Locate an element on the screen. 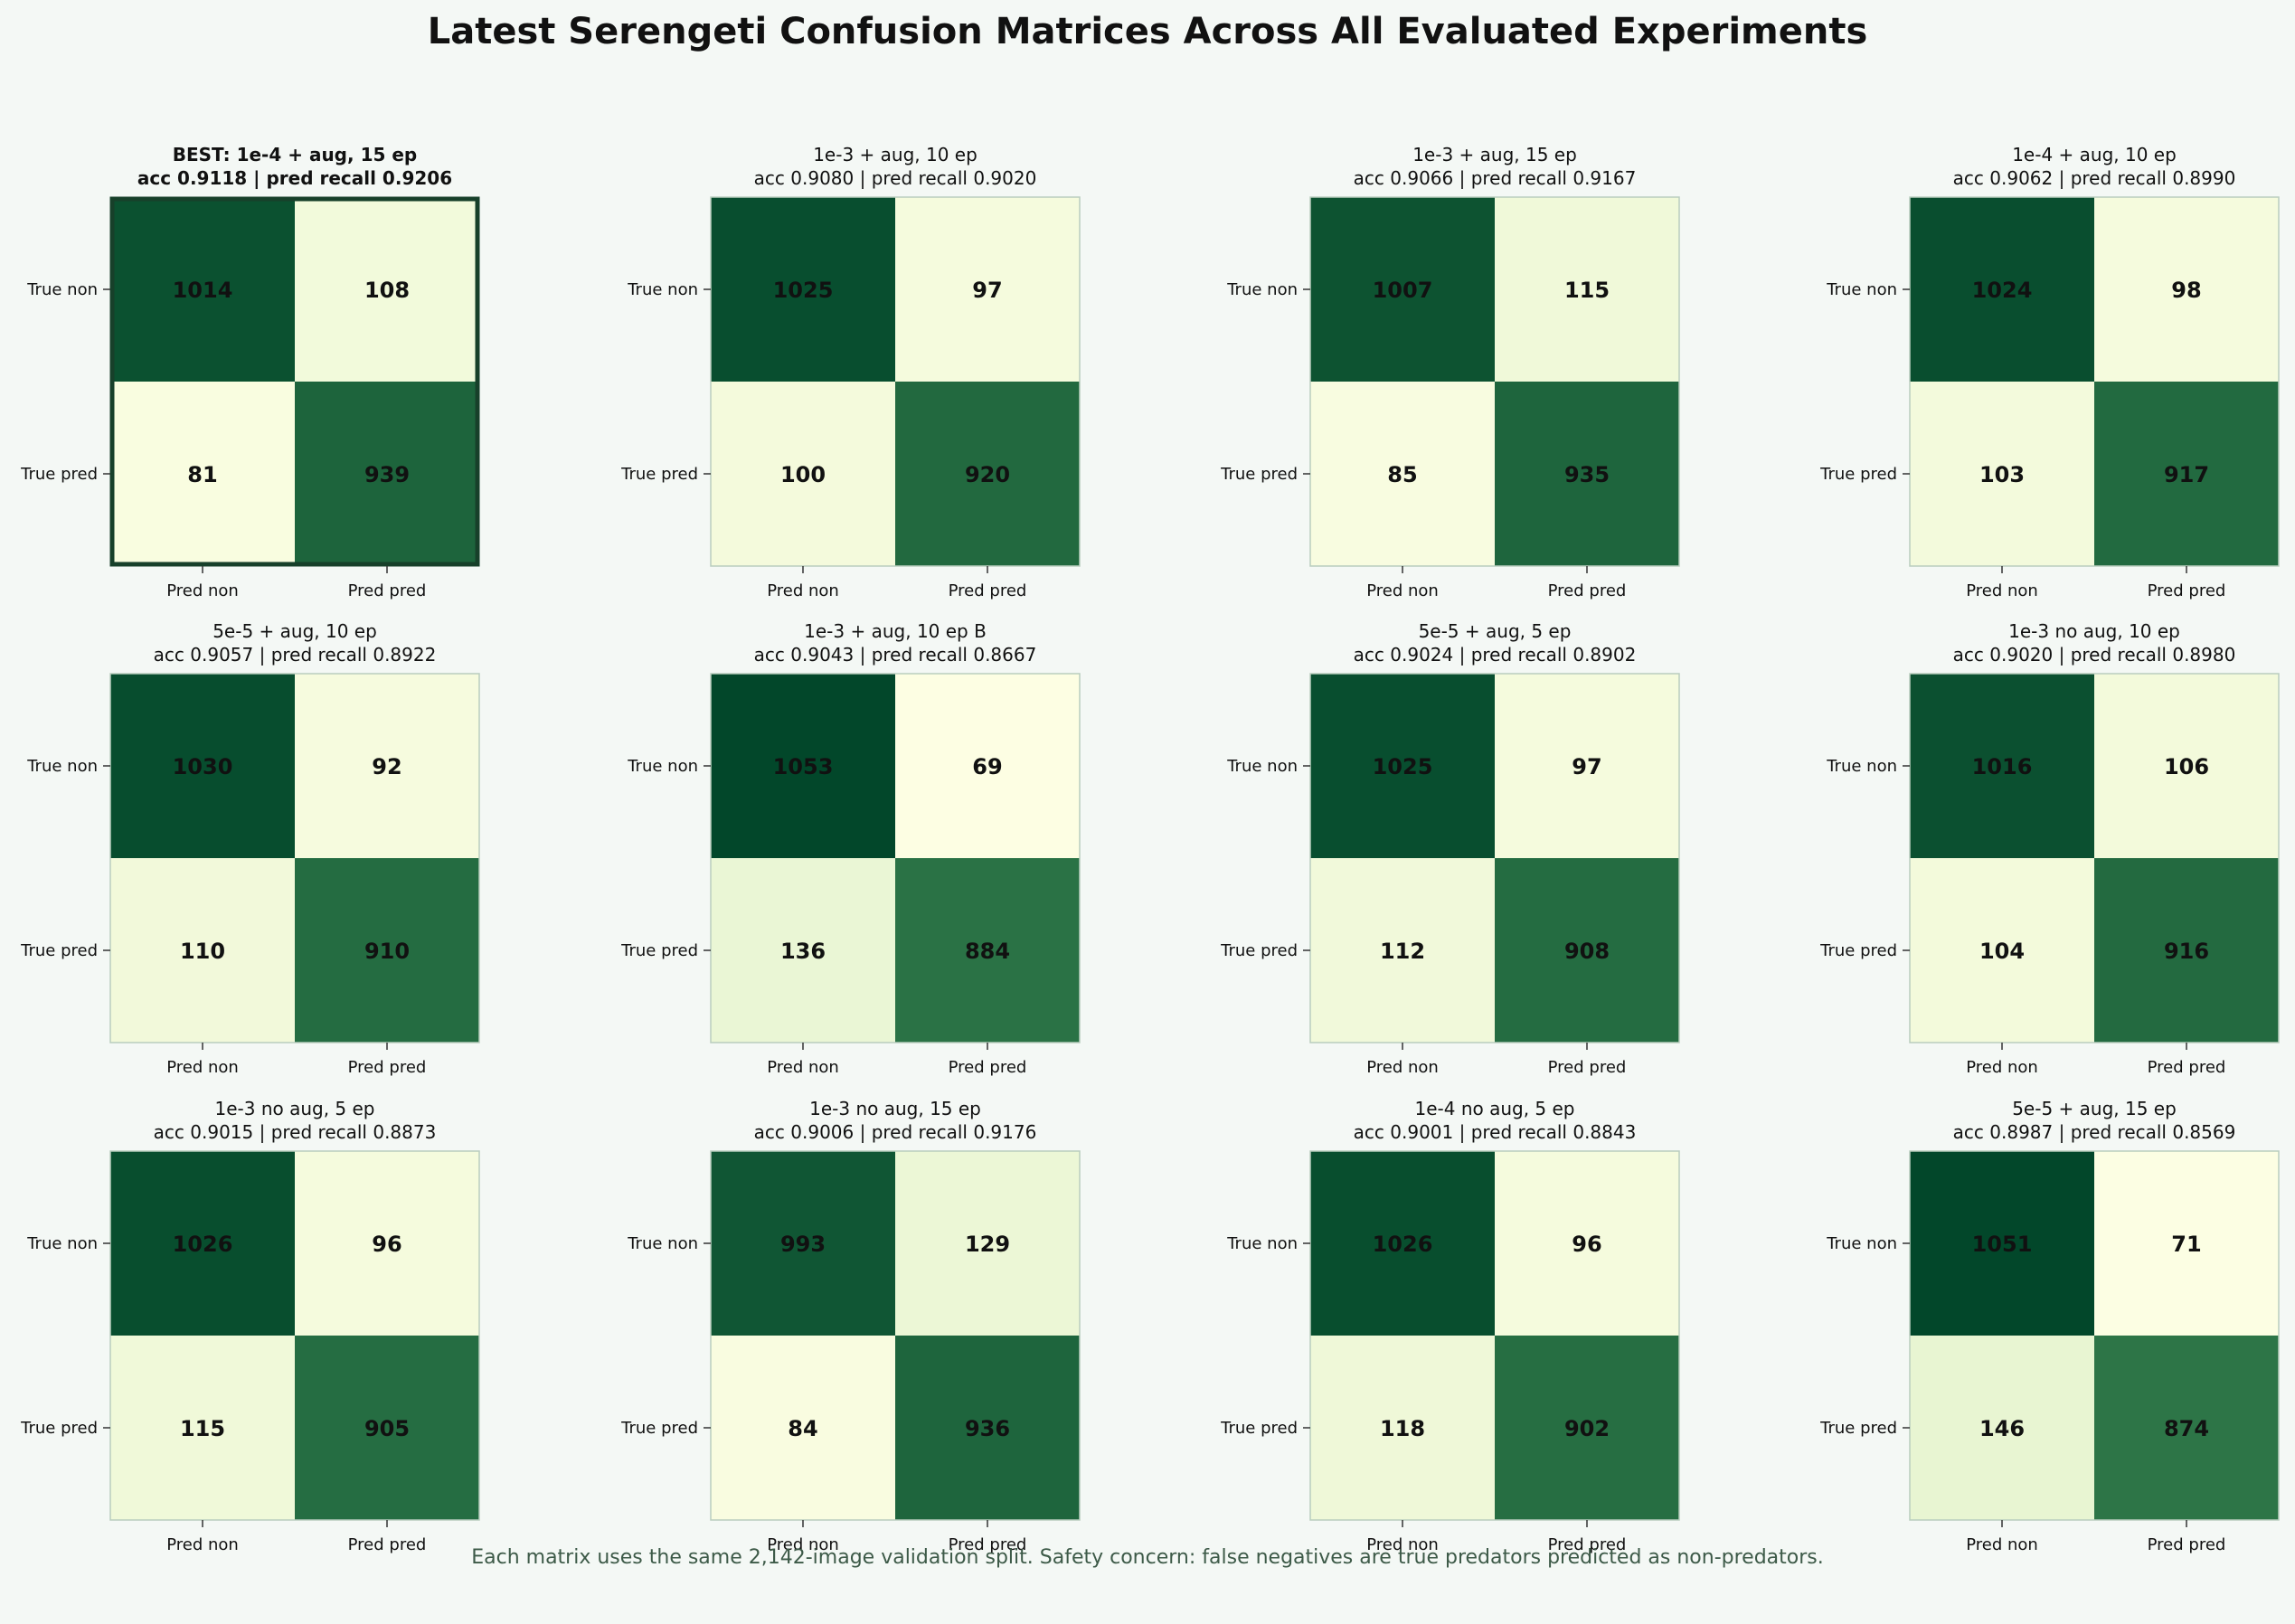 This screenshot has height=1624, width=2295. panel-subtitle: acc 0.9080 | pred recall 0.9020 is located at coordinates (896, 178).